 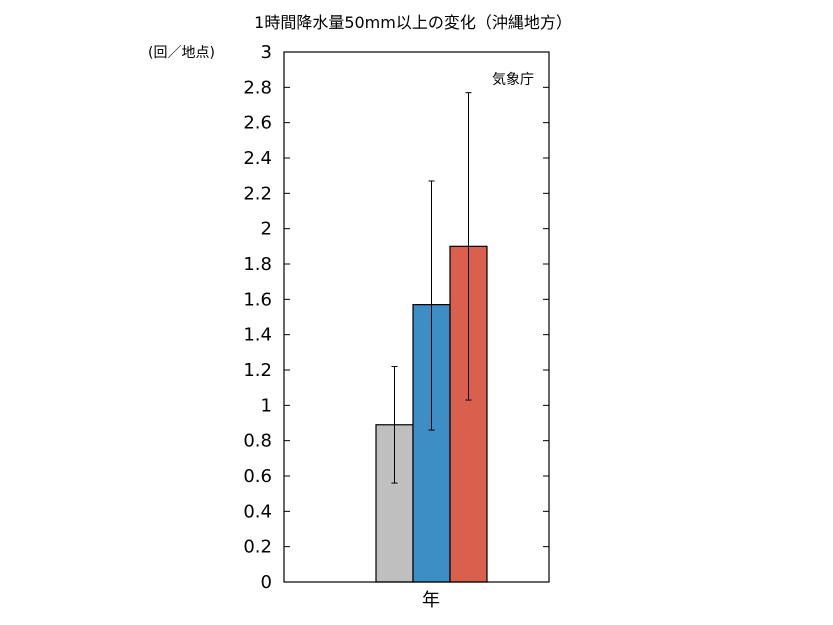 I want to click on y-tick-label: 3, so click(x=266, y=52).